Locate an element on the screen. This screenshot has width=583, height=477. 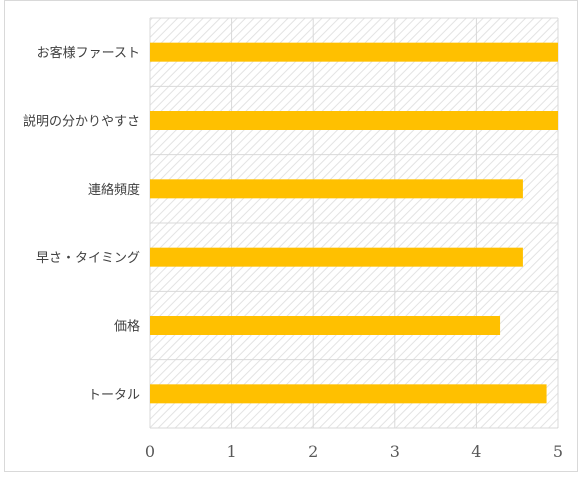
category-label: 連絡頻度 is located at coordinates (114, 190).